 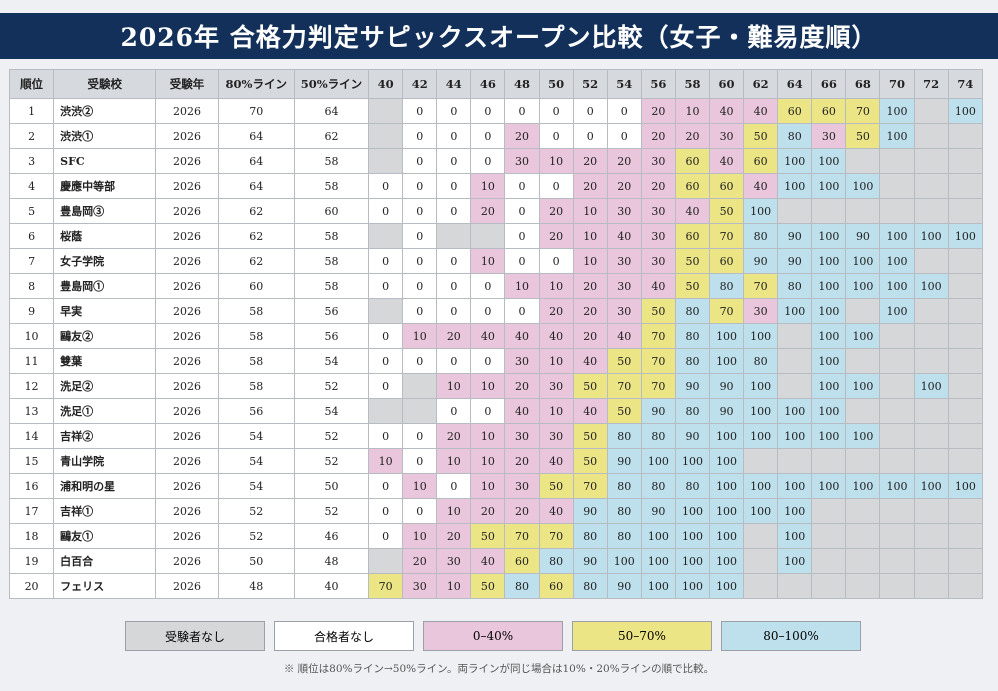 I want to click on line50-cell: 58, so click(x=331, y=286).